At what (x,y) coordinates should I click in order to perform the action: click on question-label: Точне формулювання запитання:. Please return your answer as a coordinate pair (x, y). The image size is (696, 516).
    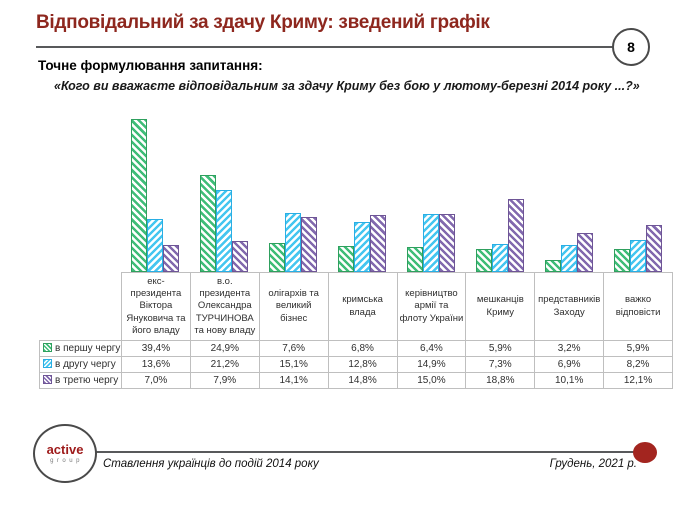
    Looking at the image, I should click on (150, 65).